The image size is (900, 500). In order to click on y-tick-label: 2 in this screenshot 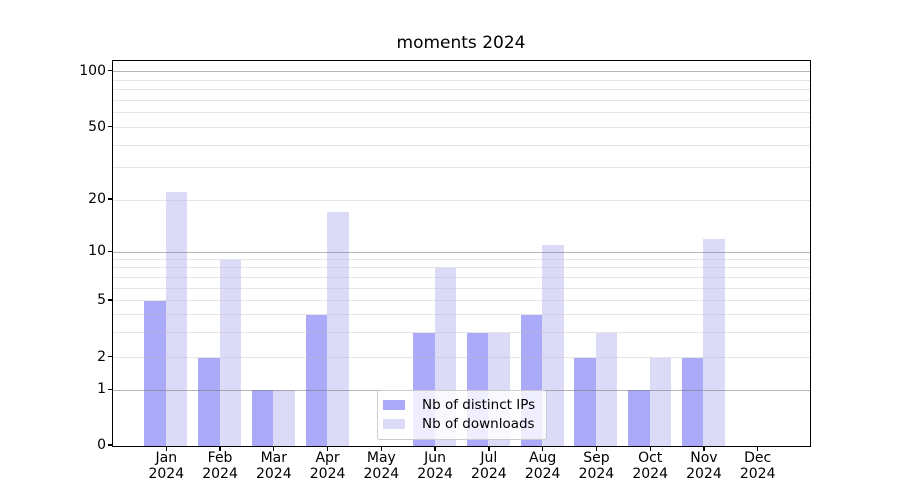, I will do `click(101, 356)`.